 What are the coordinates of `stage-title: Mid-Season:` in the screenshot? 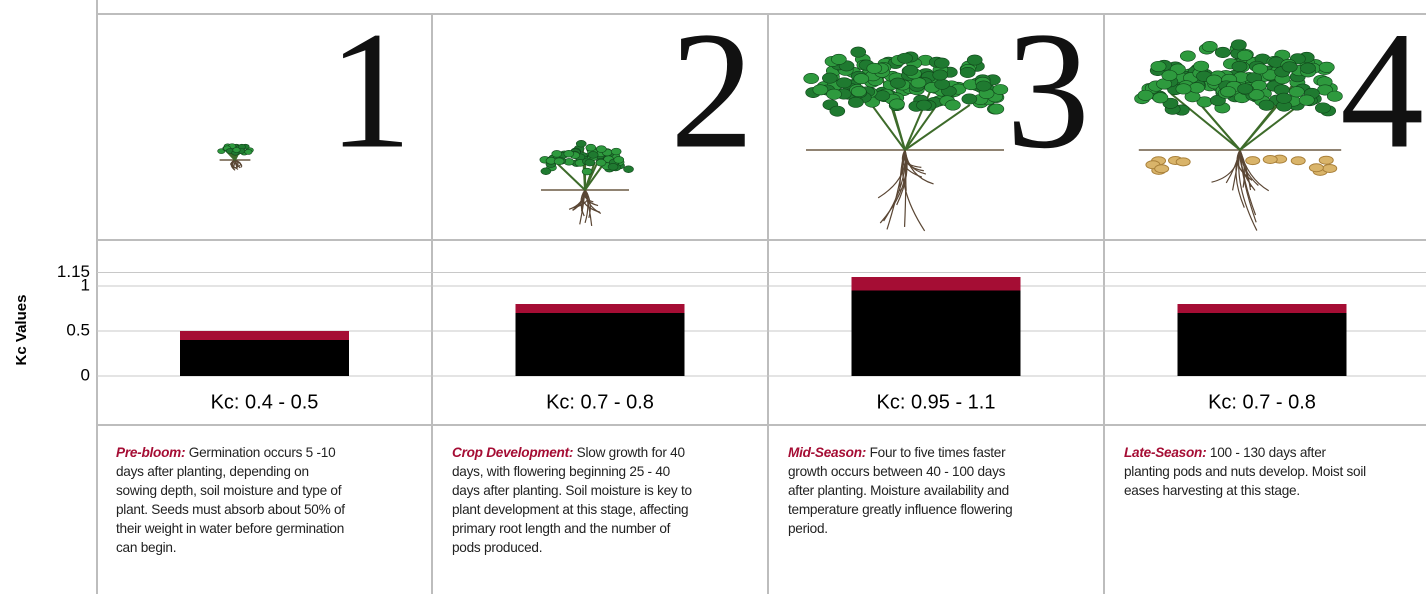 It's located at (827, 452).